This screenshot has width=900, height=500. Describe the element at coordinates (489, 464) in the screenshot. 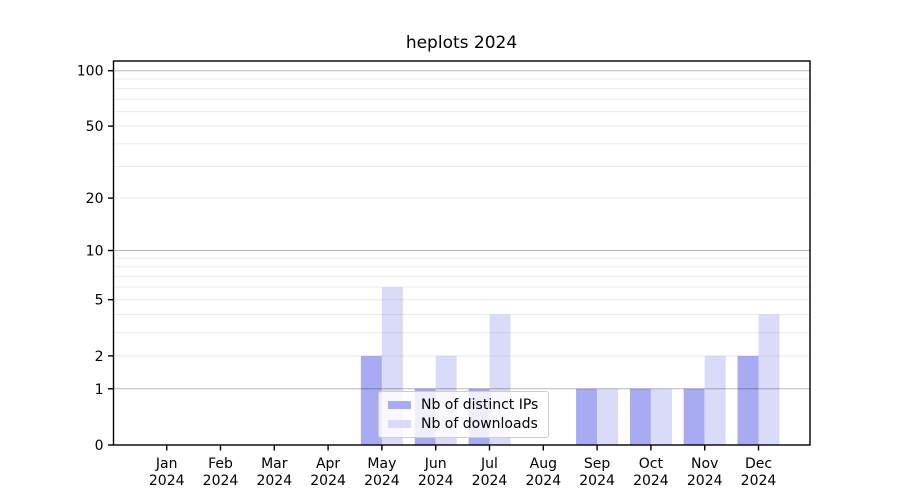

I see `x-tick-month: Jul` at that location.